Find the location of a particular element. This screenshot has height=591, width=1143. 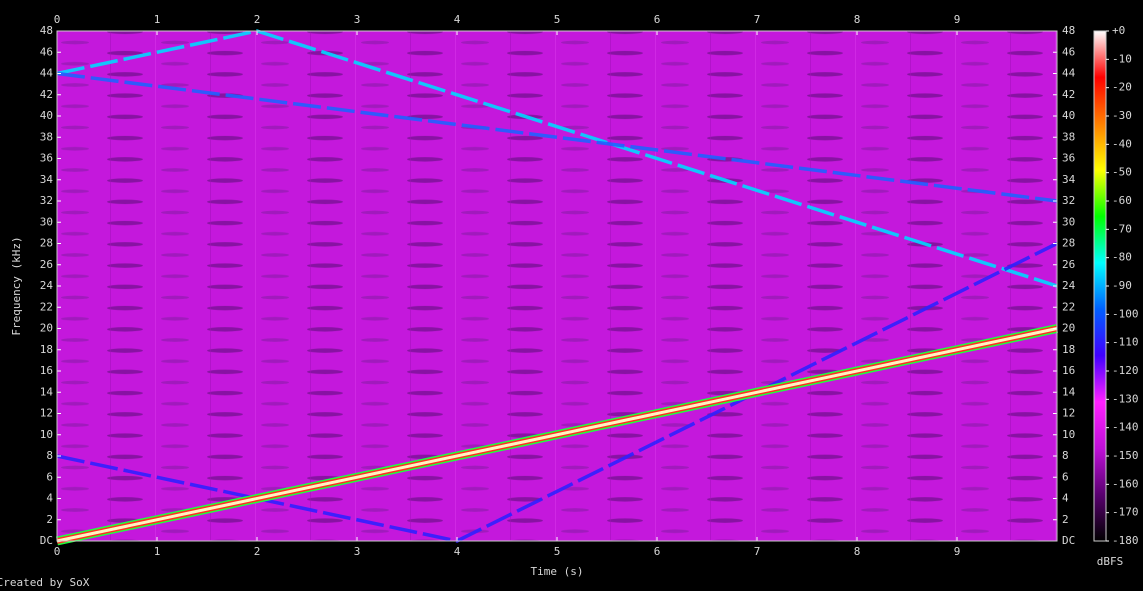

colorbar-tick-label: -150 is located at coordinates (1125, 455).